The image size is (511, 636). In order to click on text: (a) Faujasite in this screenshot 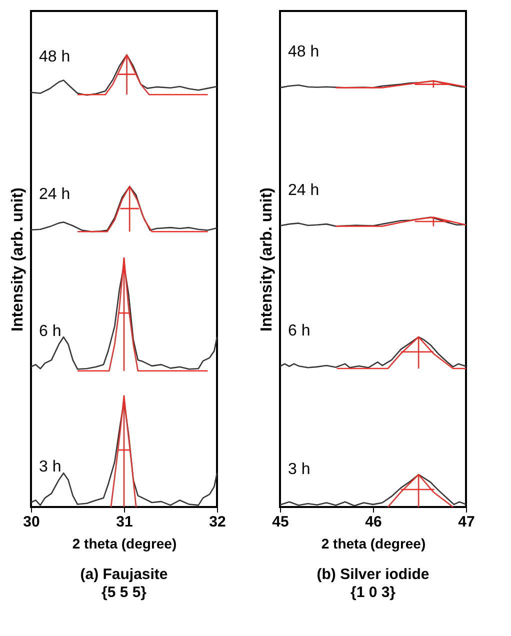, I will do `click(124, 574)`.